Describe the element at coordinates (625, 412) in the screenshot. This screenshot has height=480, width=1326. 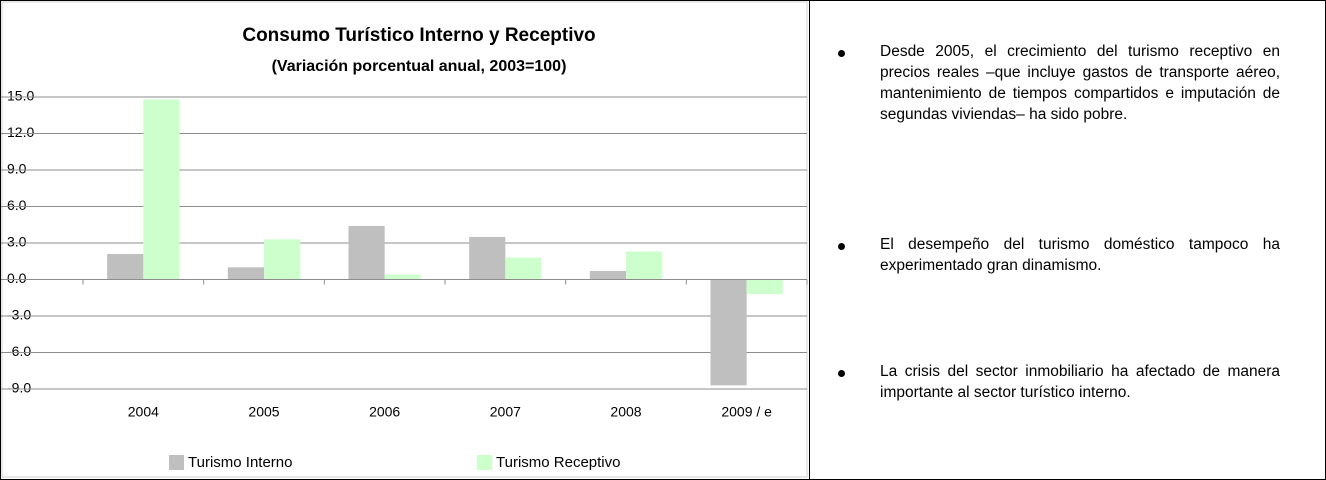
I see `x-tick-label: 2008` at that location.